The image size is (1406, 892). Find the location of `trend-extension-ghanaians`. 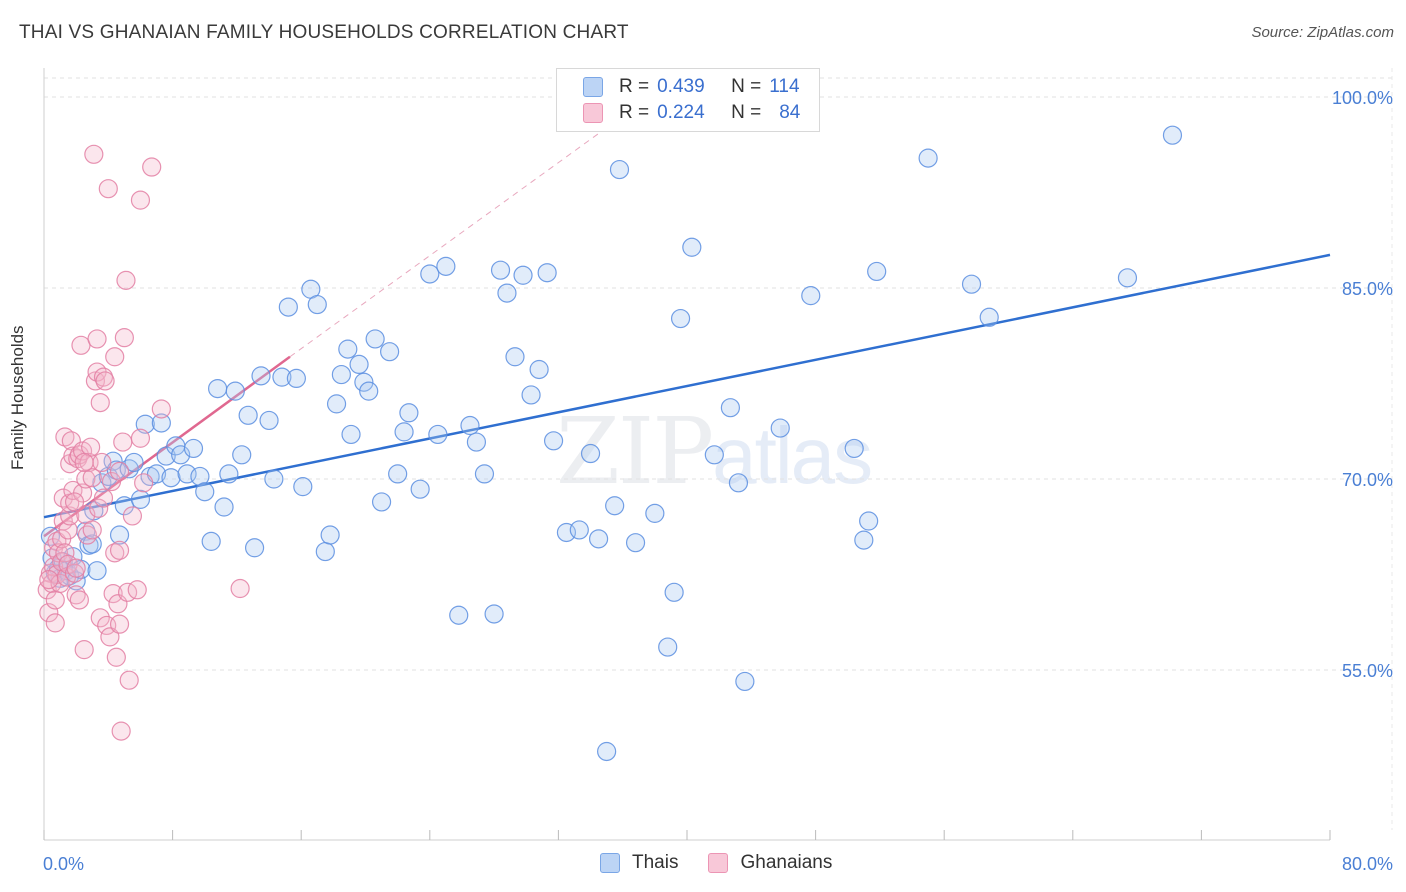

trend-extension-ghanaians is located at coordinates (456, 236).